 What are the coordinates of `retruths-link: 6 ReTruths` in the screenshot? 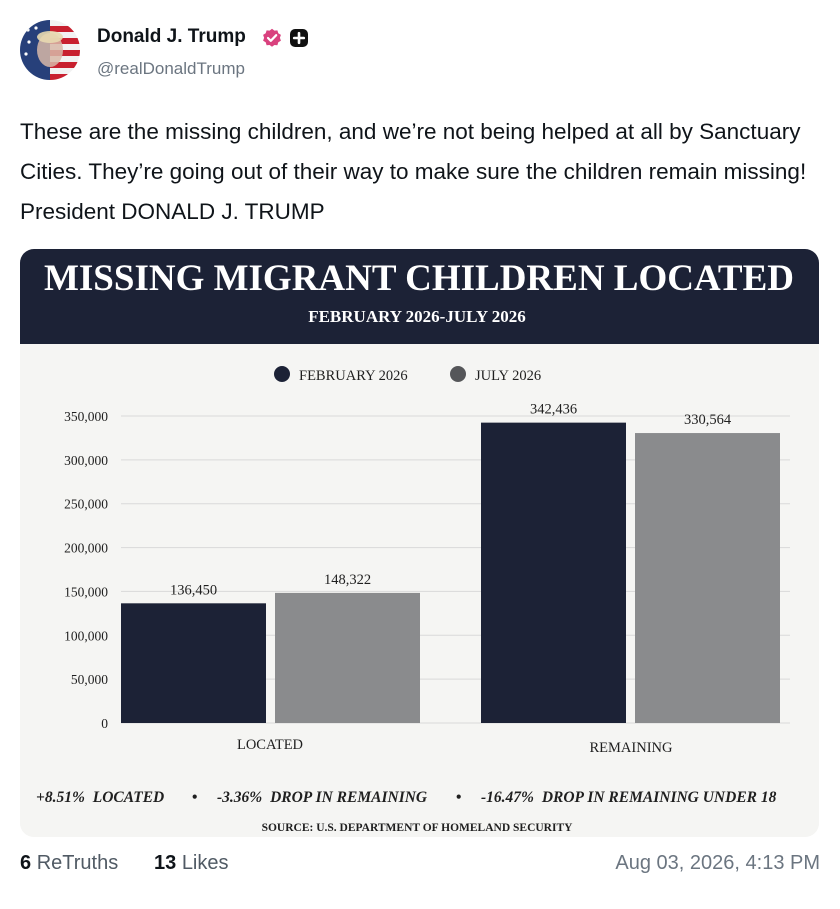 It's located at (69, 863).